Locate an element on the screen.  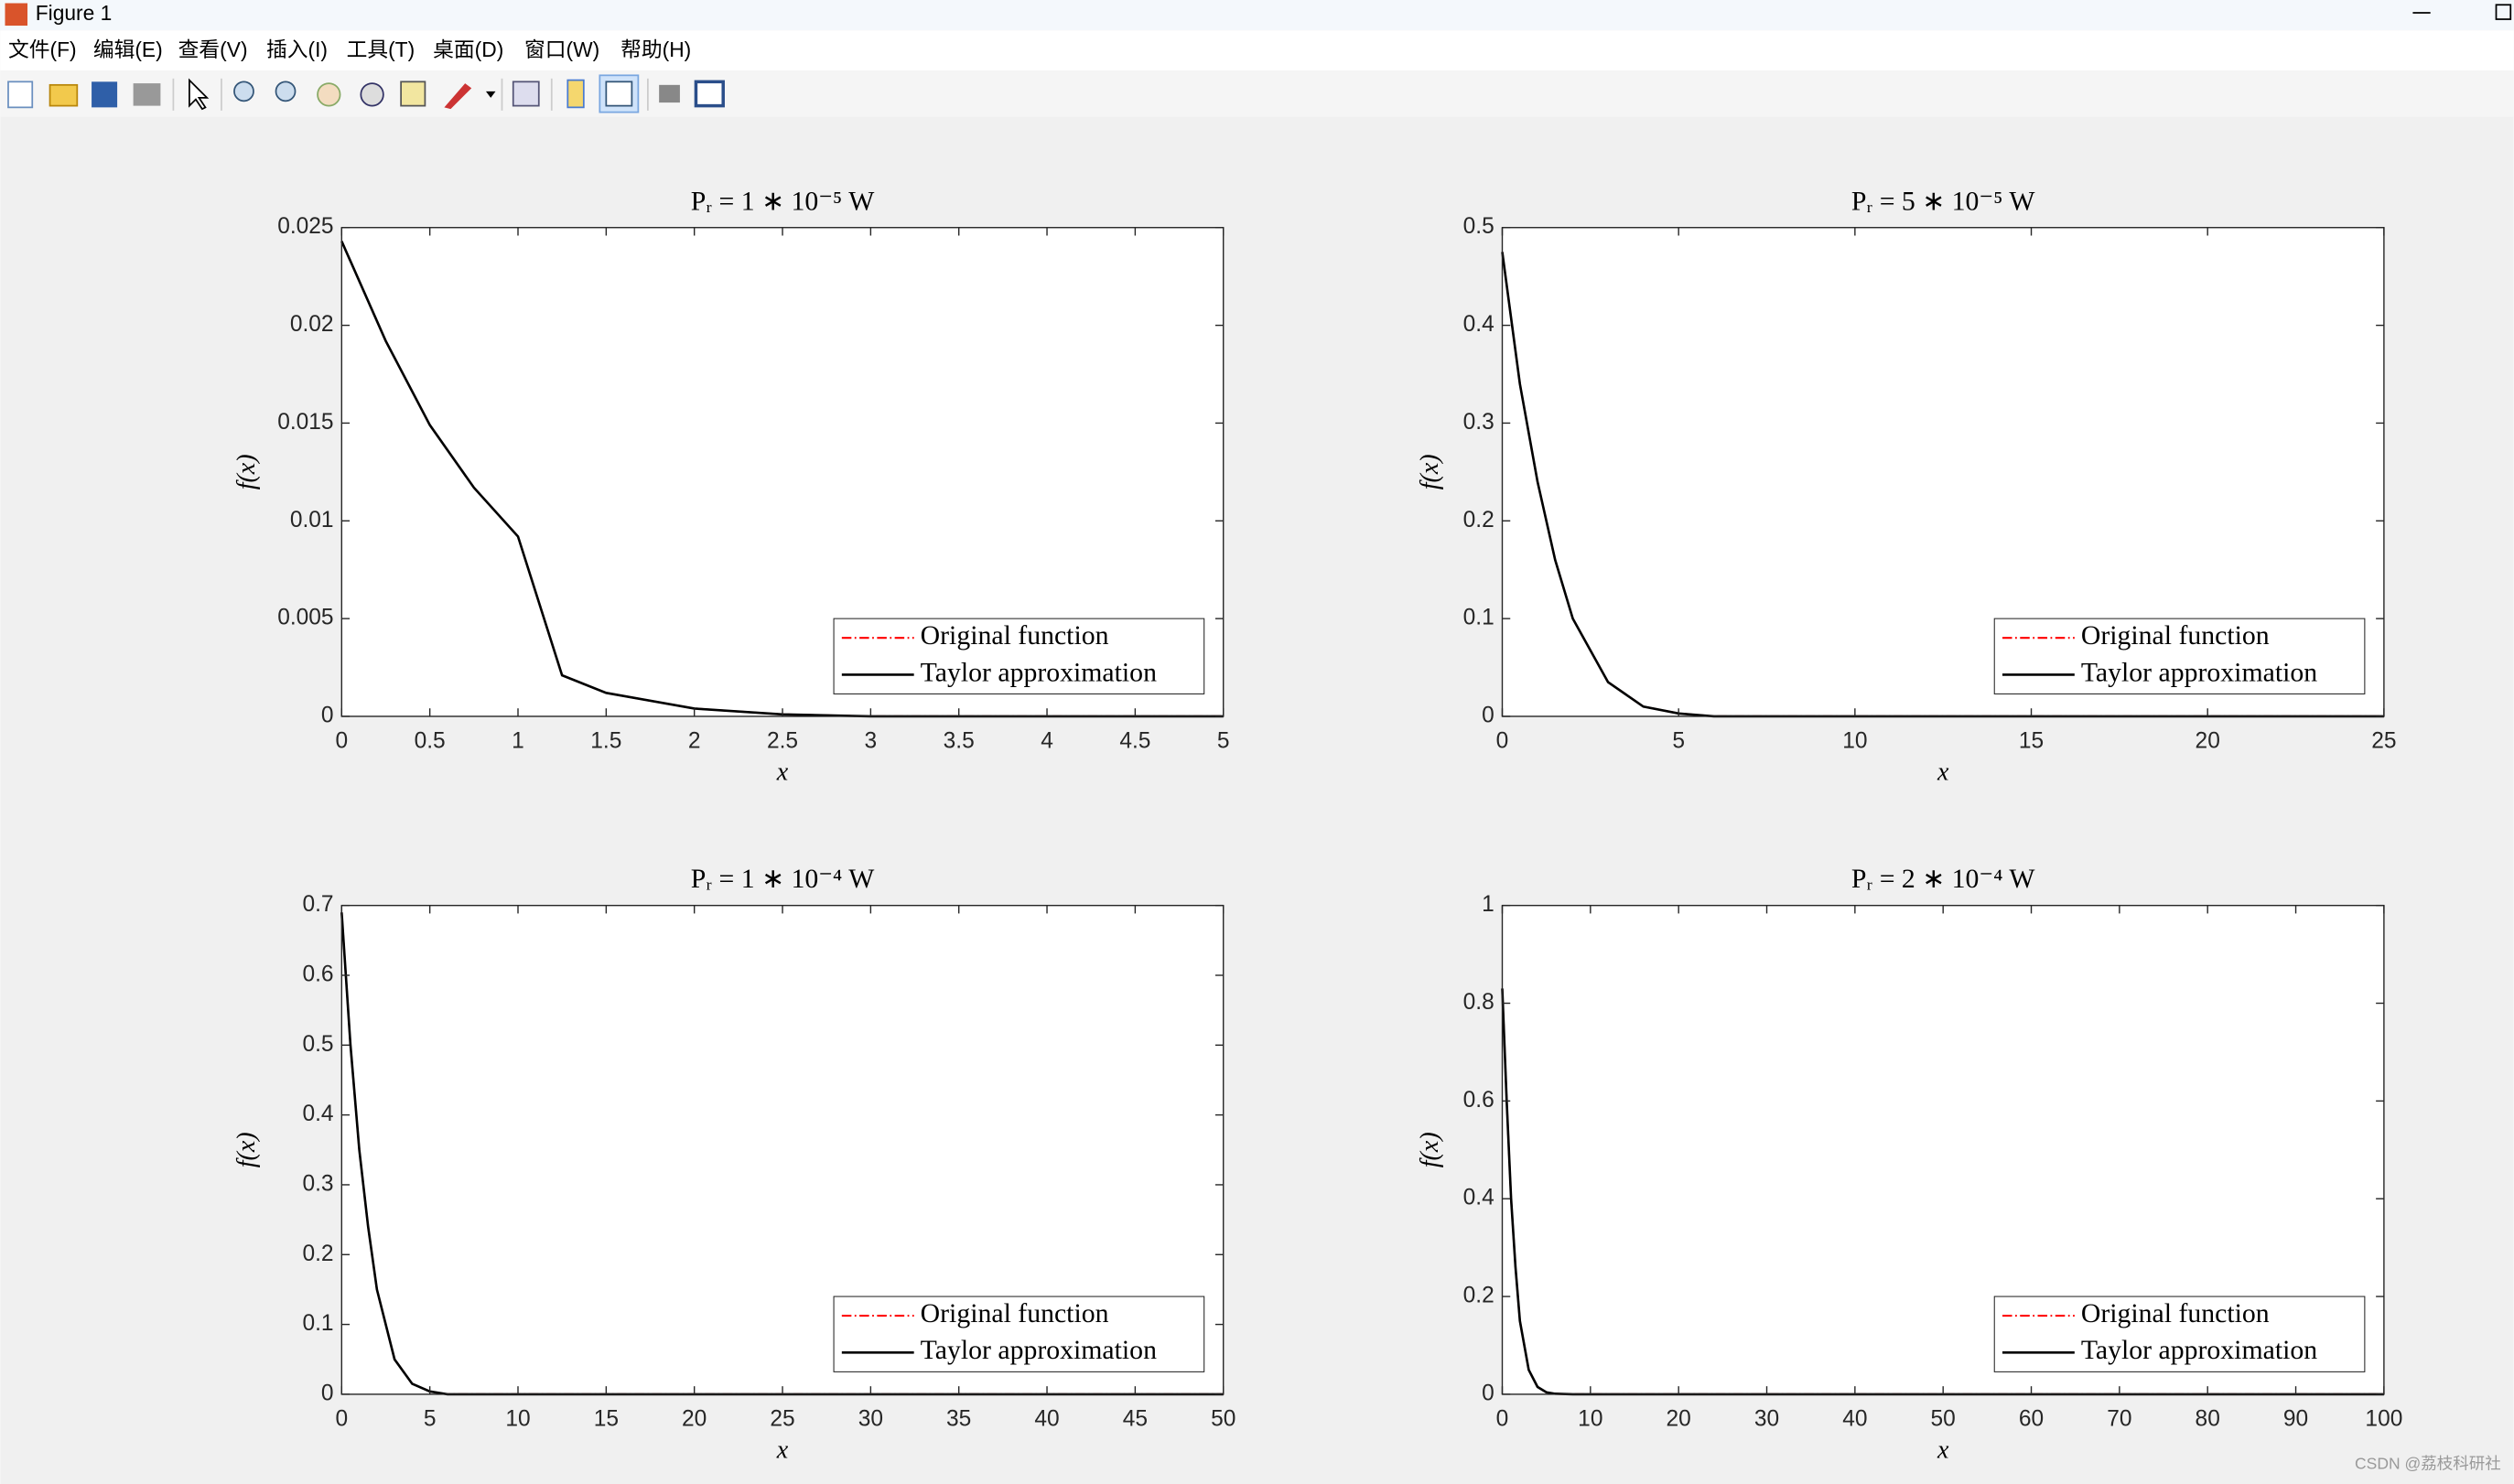
x-tick-label: 2.5 is located at coordinates (782, 740).